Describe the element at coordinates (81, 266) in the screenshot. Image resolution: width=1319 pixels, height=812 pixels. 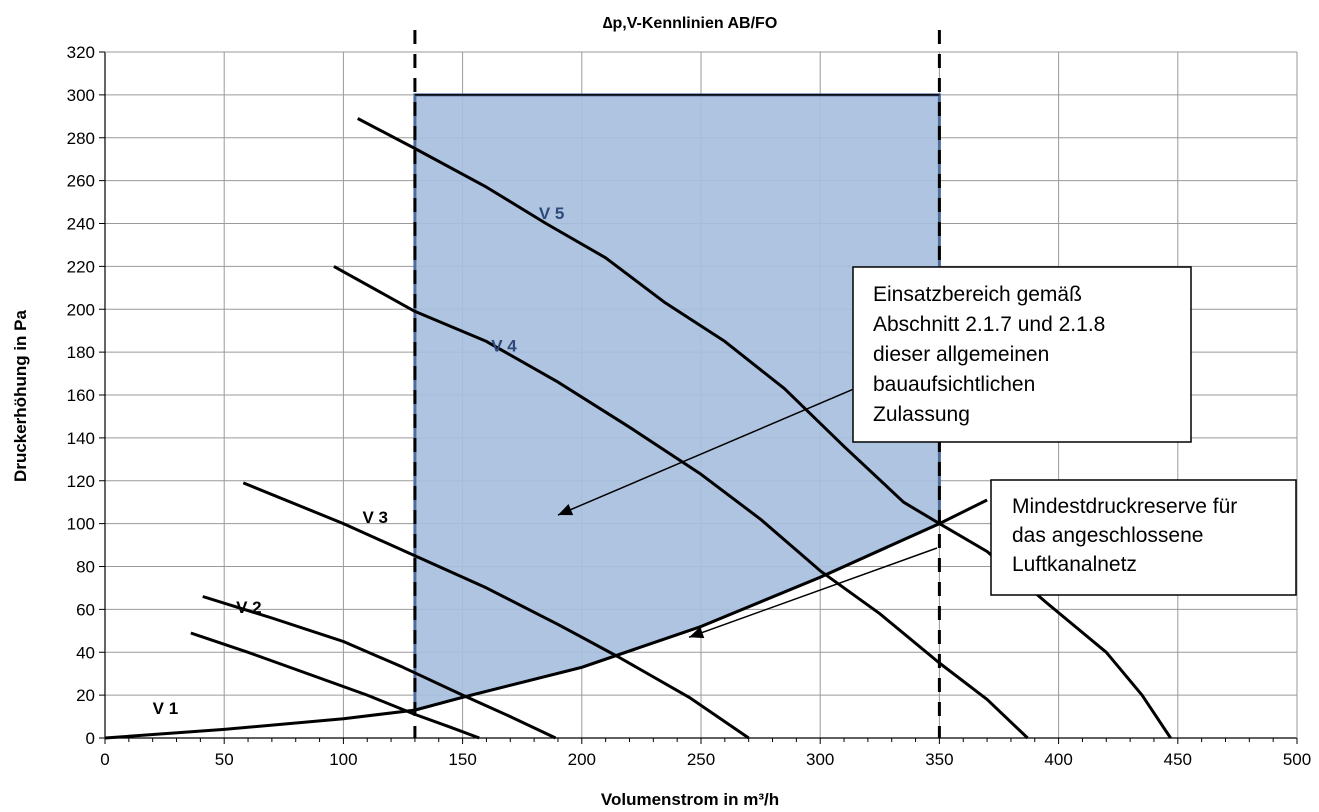
I see `y-tick-label: 220` at that location.